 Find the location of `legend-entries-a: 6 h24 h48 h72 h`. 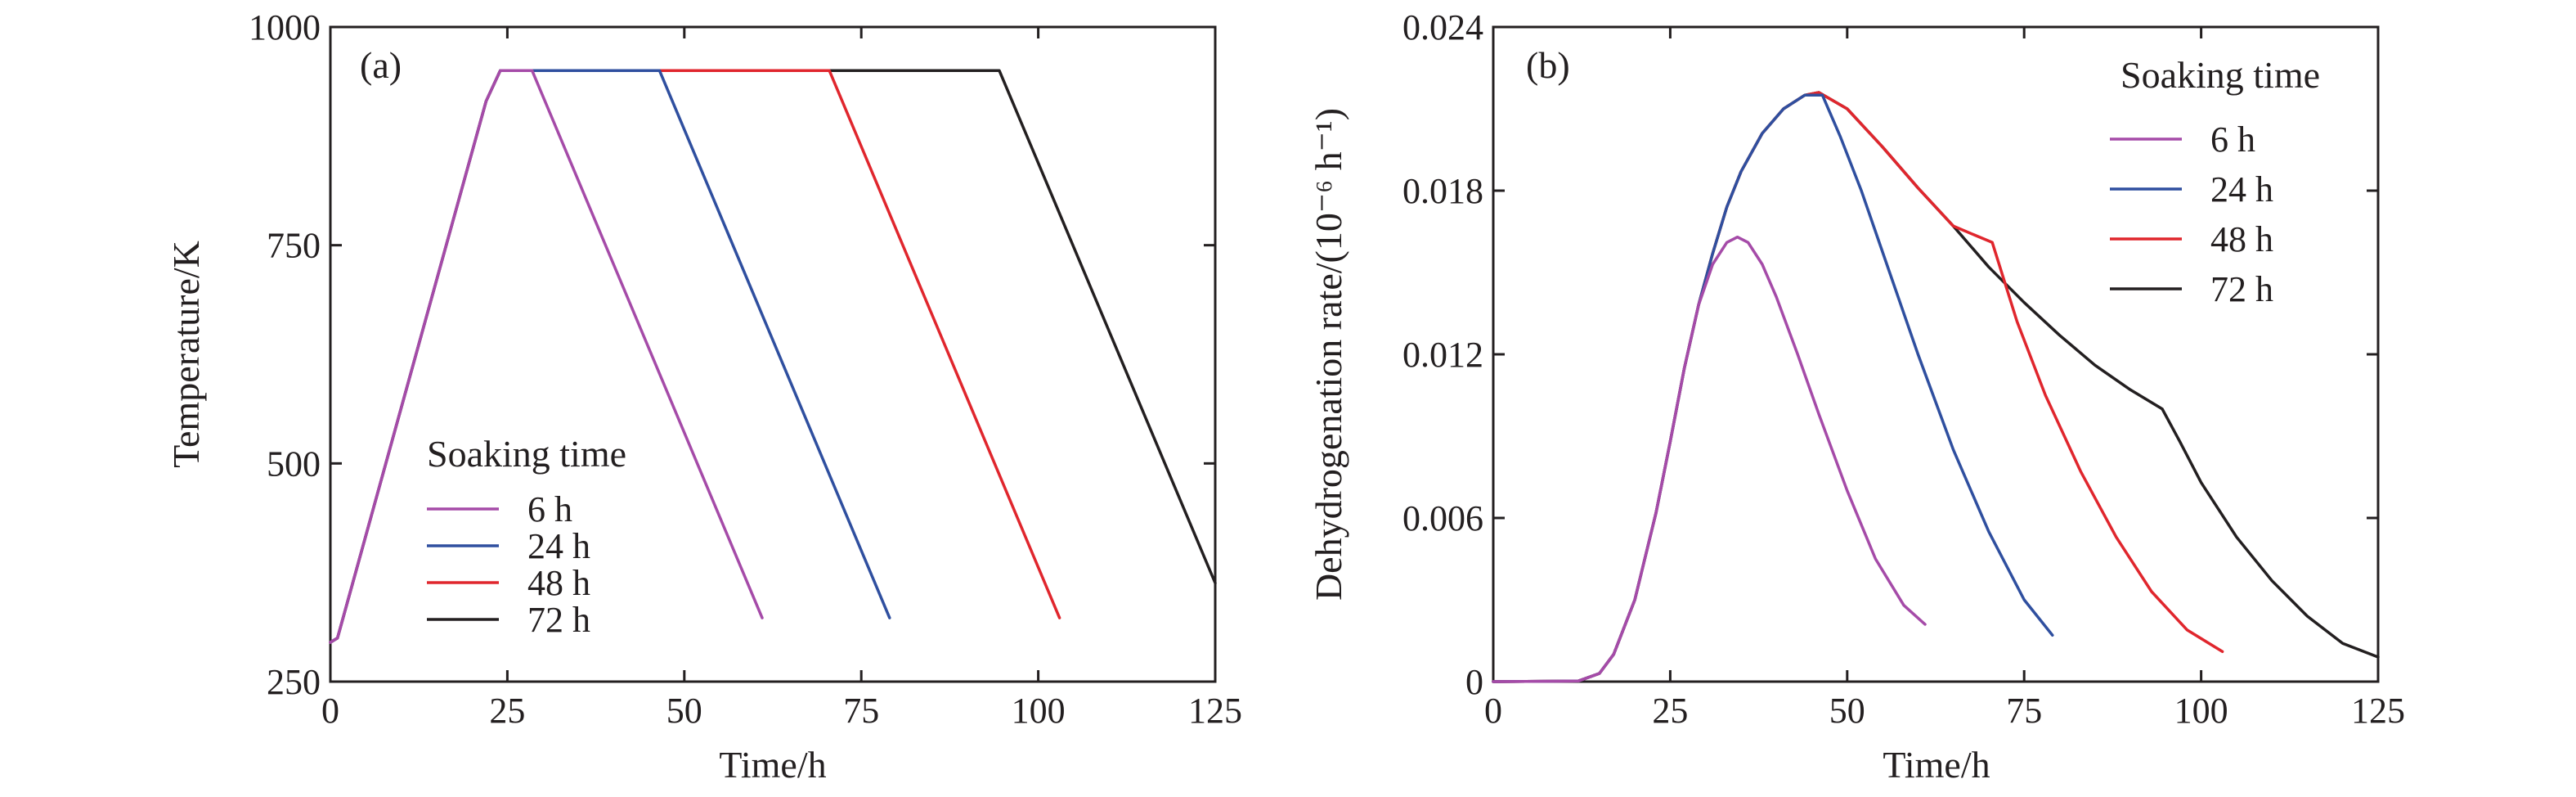

legend-entries-a: 6 h24 h48 h72 h is located at coordinates (508, 564).